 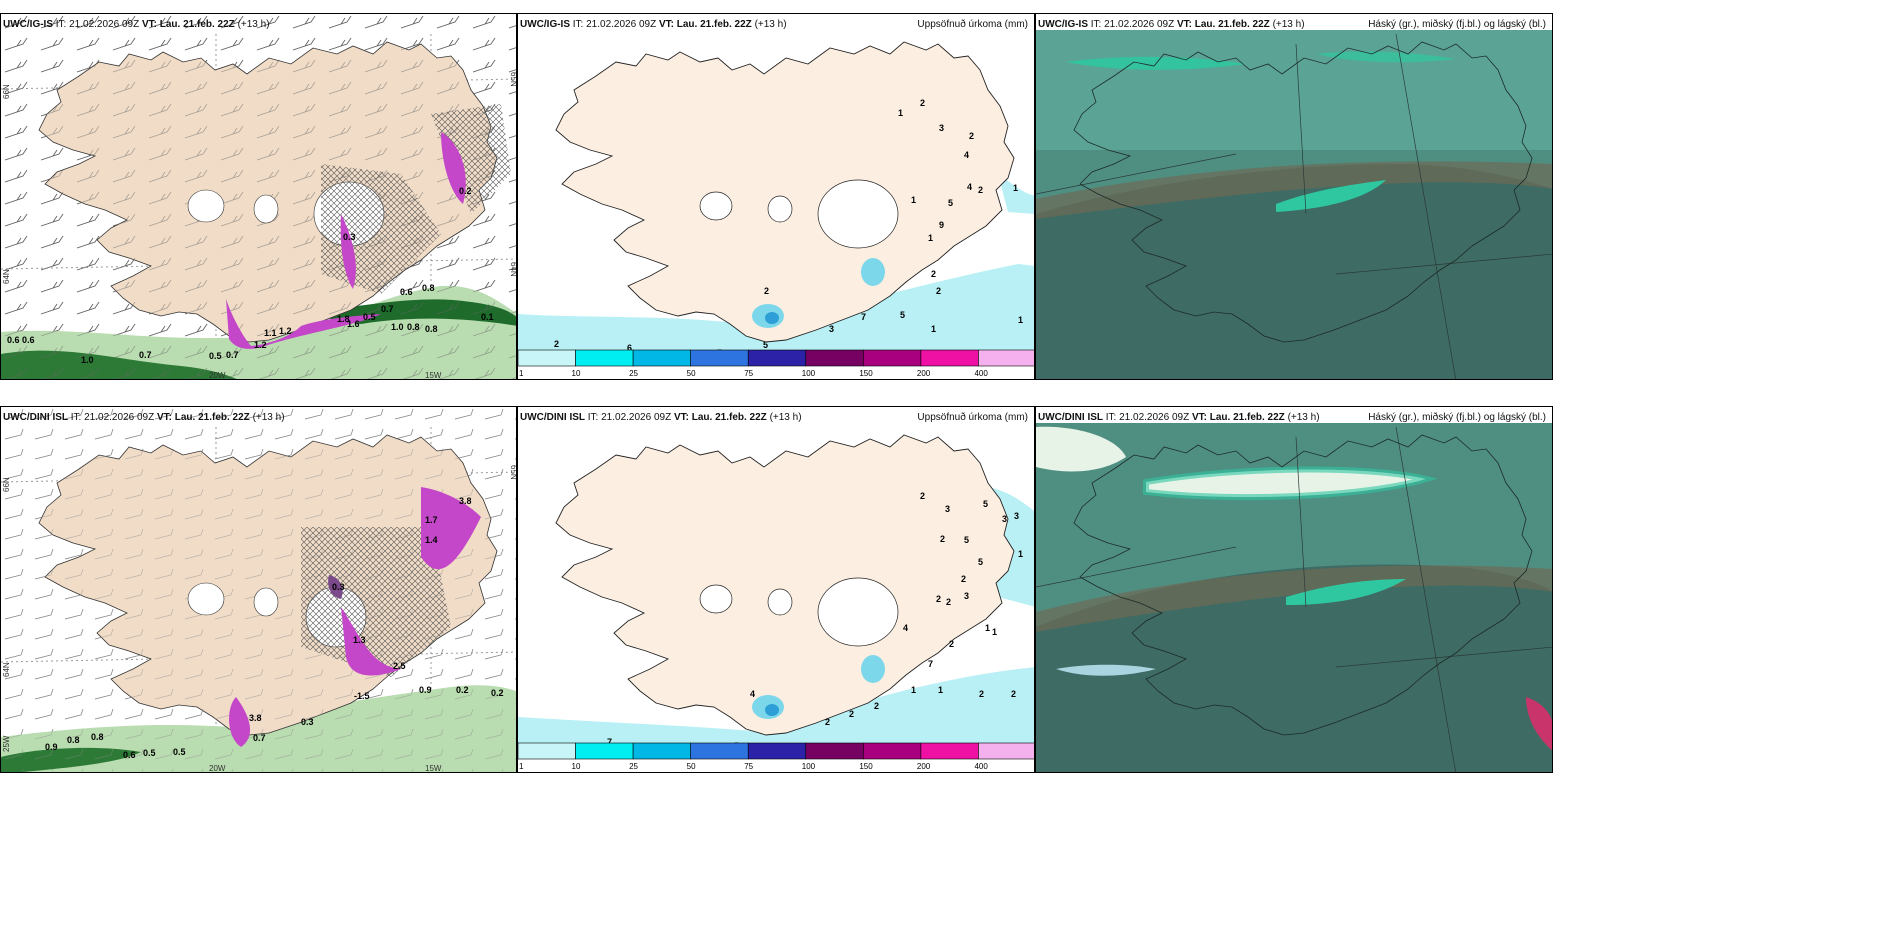 What do you see at coordinates (609, 742) in the screenshot?
I see `svg-text: 7` at bounding box center [609, 742].